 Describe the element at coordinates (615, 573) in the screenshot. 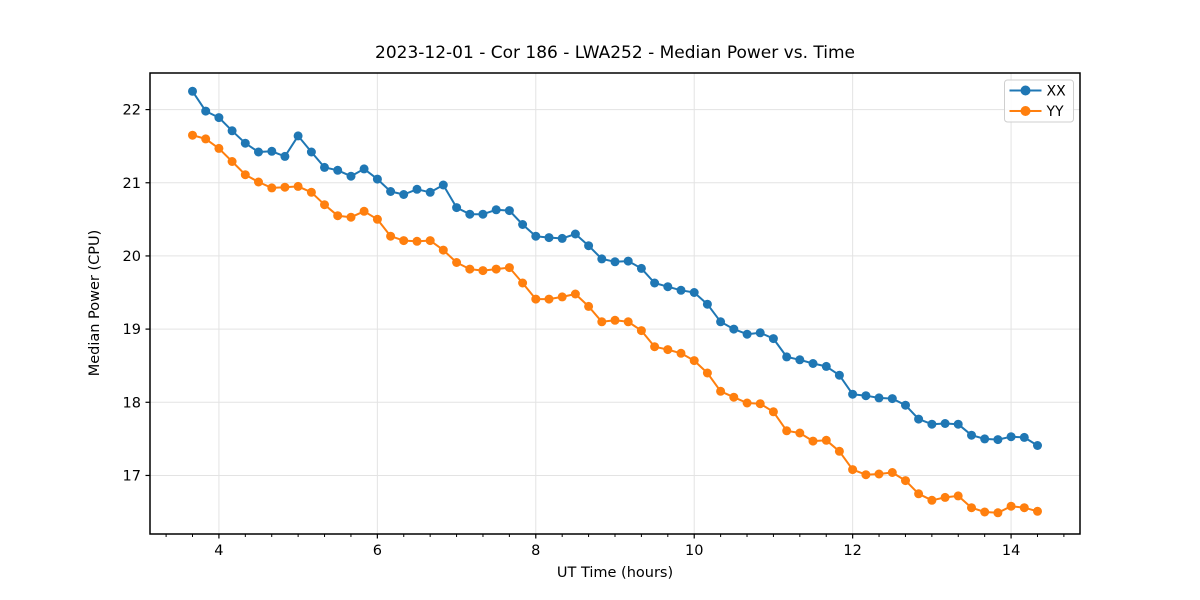

I see `x-axis-label: UT Time (hours)` at that location.